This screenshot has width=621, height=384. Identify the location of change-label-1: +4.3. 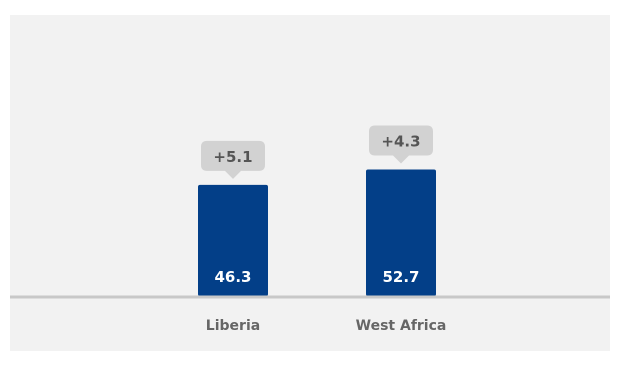
(400, 142).